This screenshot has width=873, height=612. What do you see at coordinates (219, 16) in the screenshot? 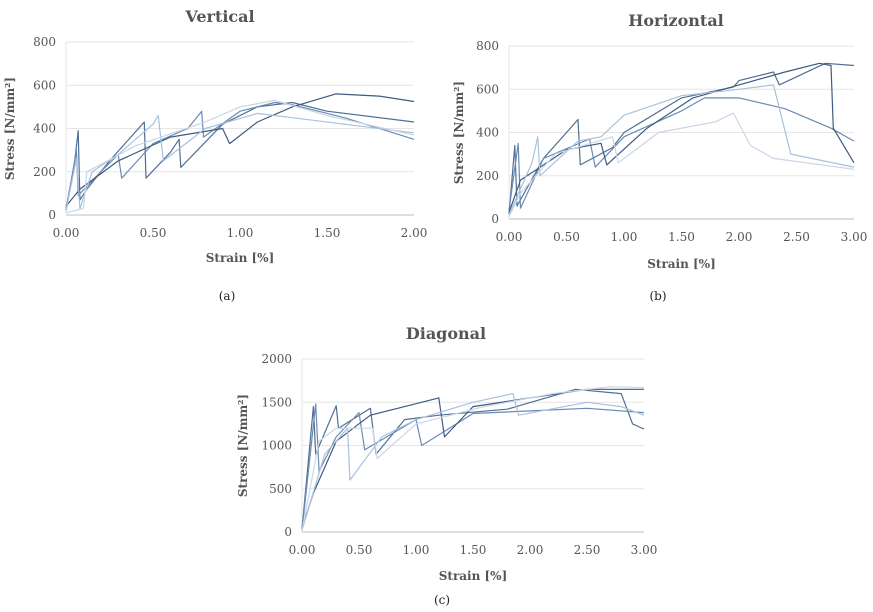
I see `chart1-title: Vertical` at bounding box center [219, 16].